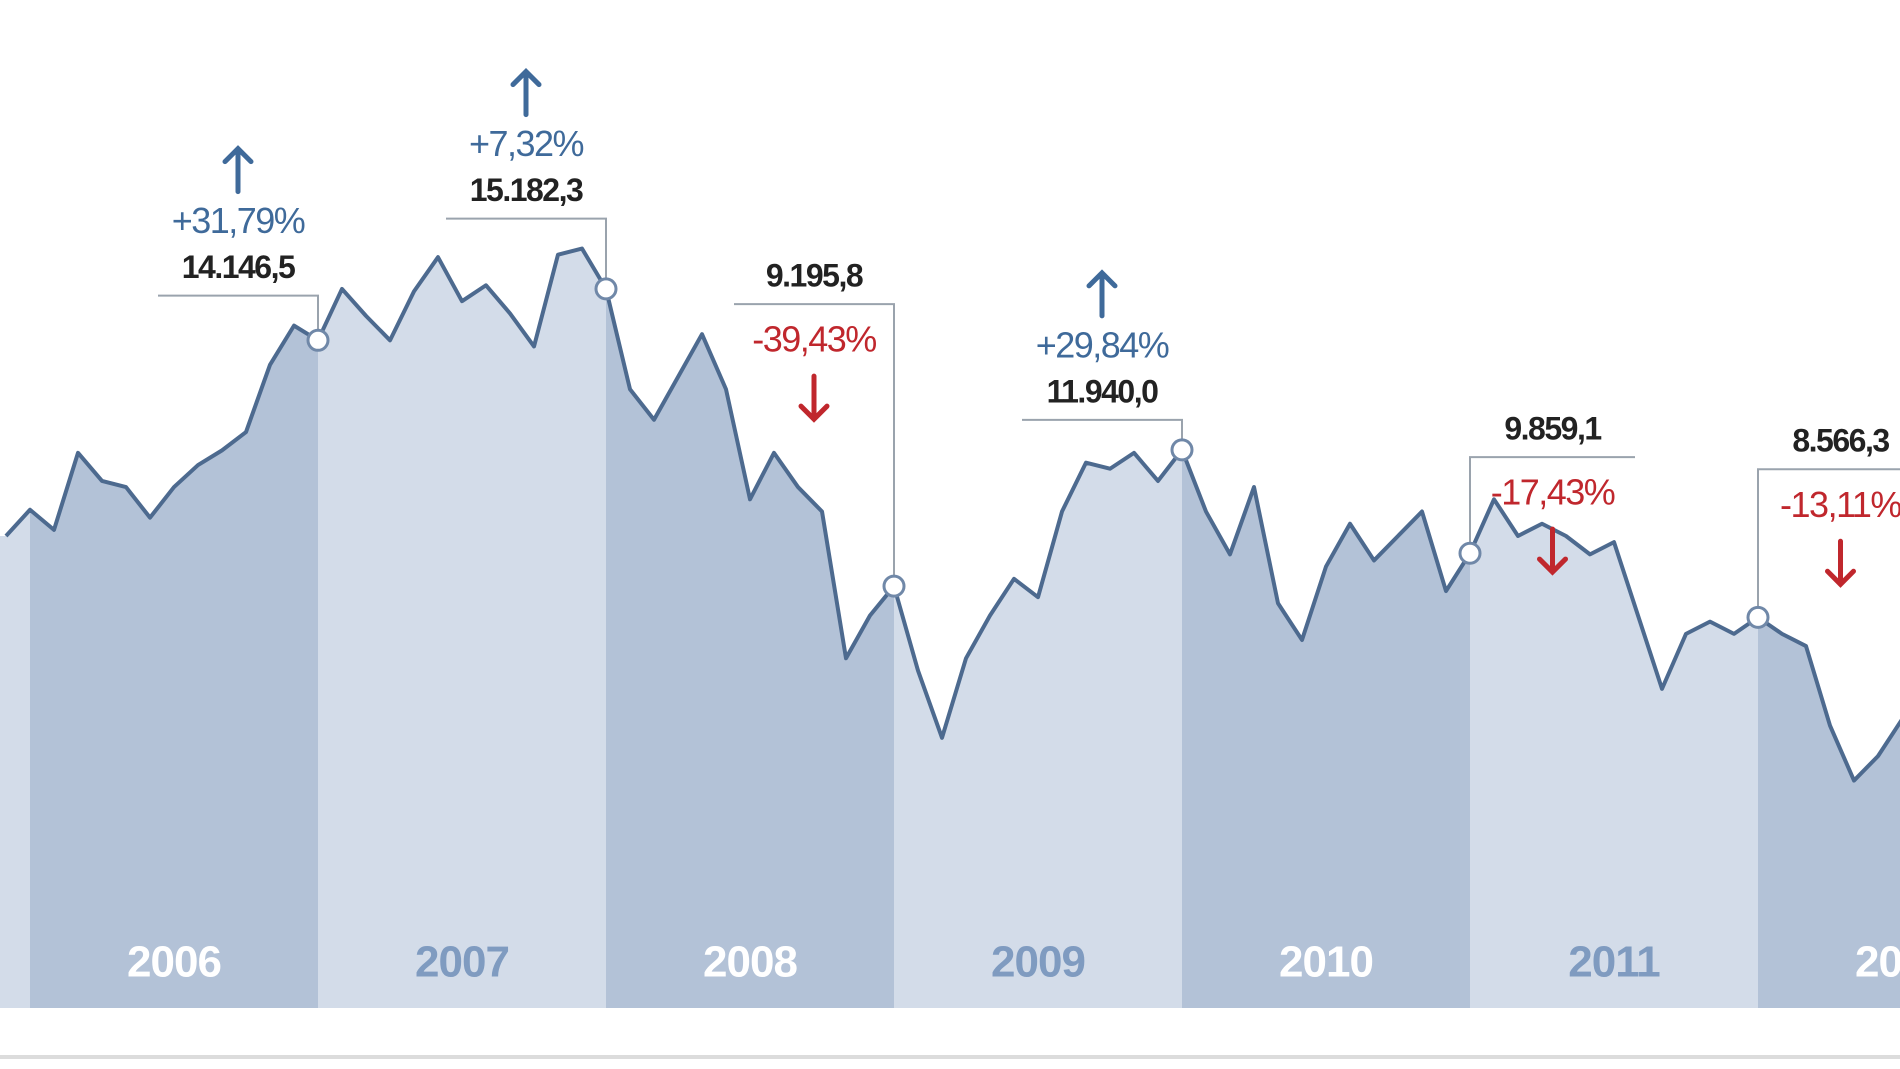 The height and width of the screenshot is (1069, 1900). I want to click on year-label: 2008, so click(750, 962).